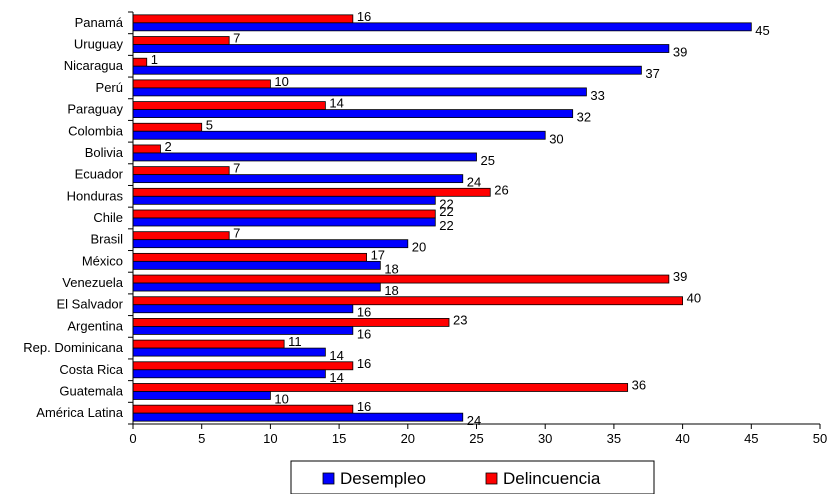 The height and width of the screenshot is (494, 831). What do you see at coordinates (106, 239) in the screenshot?
I see `category-label: Brasil` at bounding box center [106, 239].